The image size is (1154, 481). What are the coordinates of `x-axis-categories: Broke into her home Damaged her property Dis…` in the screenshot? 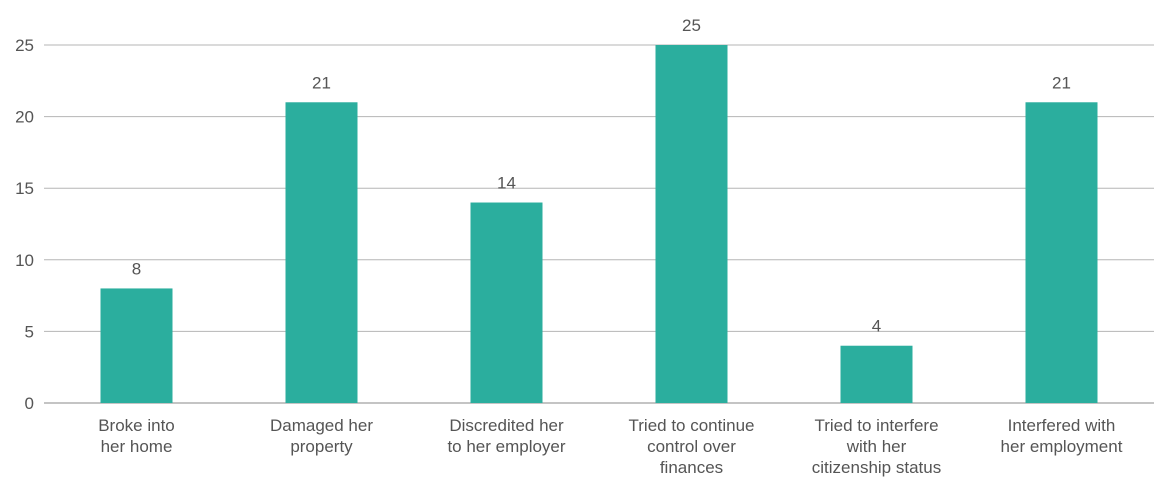 It's located at (610, 446).